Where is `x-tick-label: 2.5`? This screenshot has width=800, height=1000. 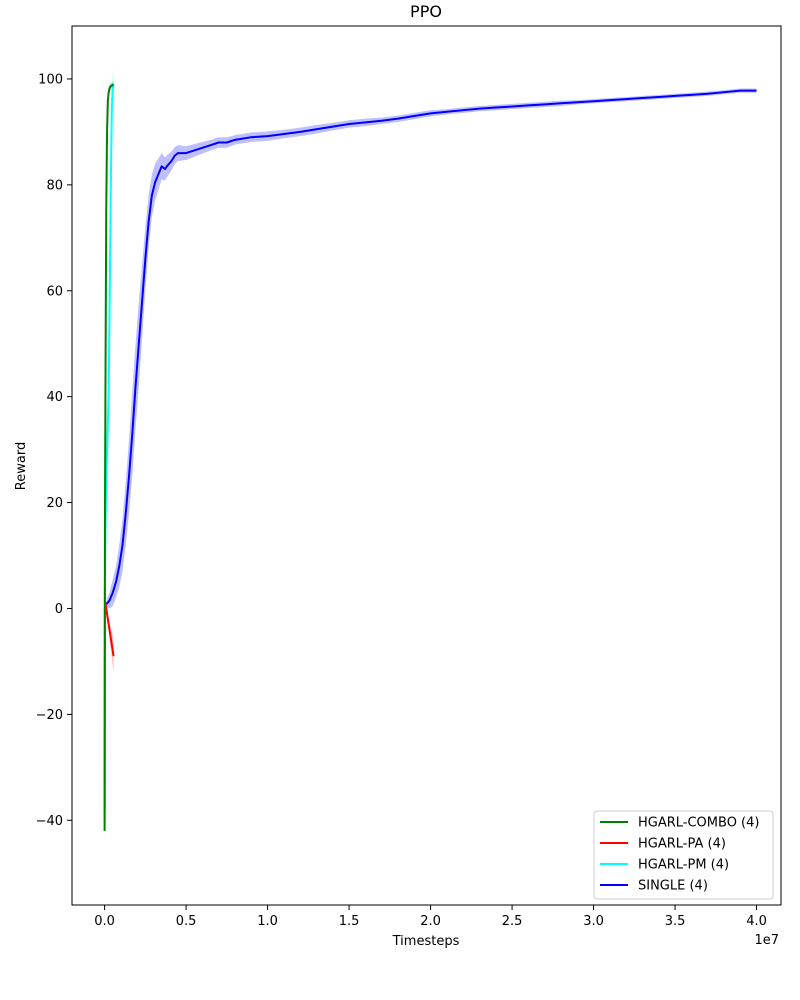 x-tick-label: 2.5 is located at coordinates (512, 921).